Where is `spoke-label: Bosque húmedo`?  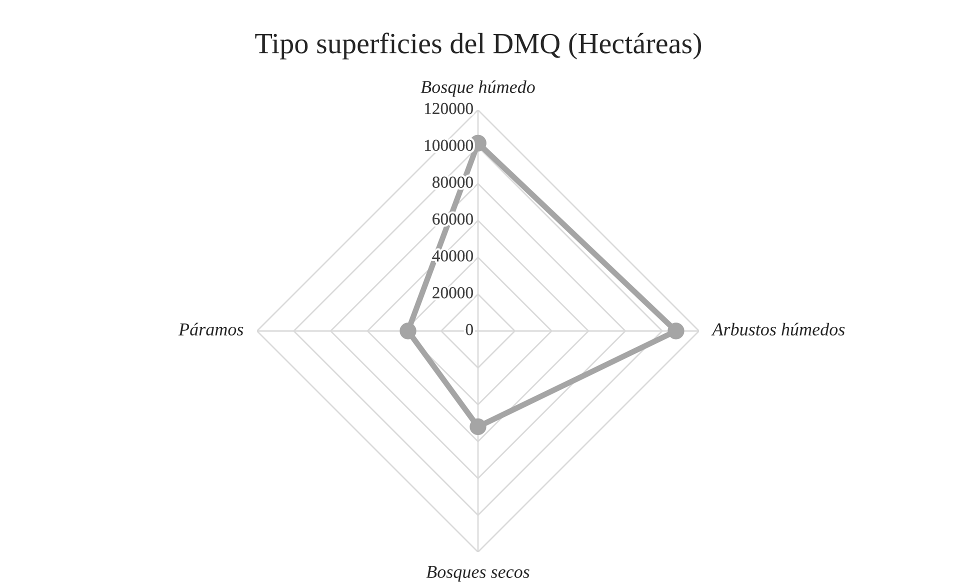
spoke-label: Bosque húmedo is located at coordinates (477, 88).